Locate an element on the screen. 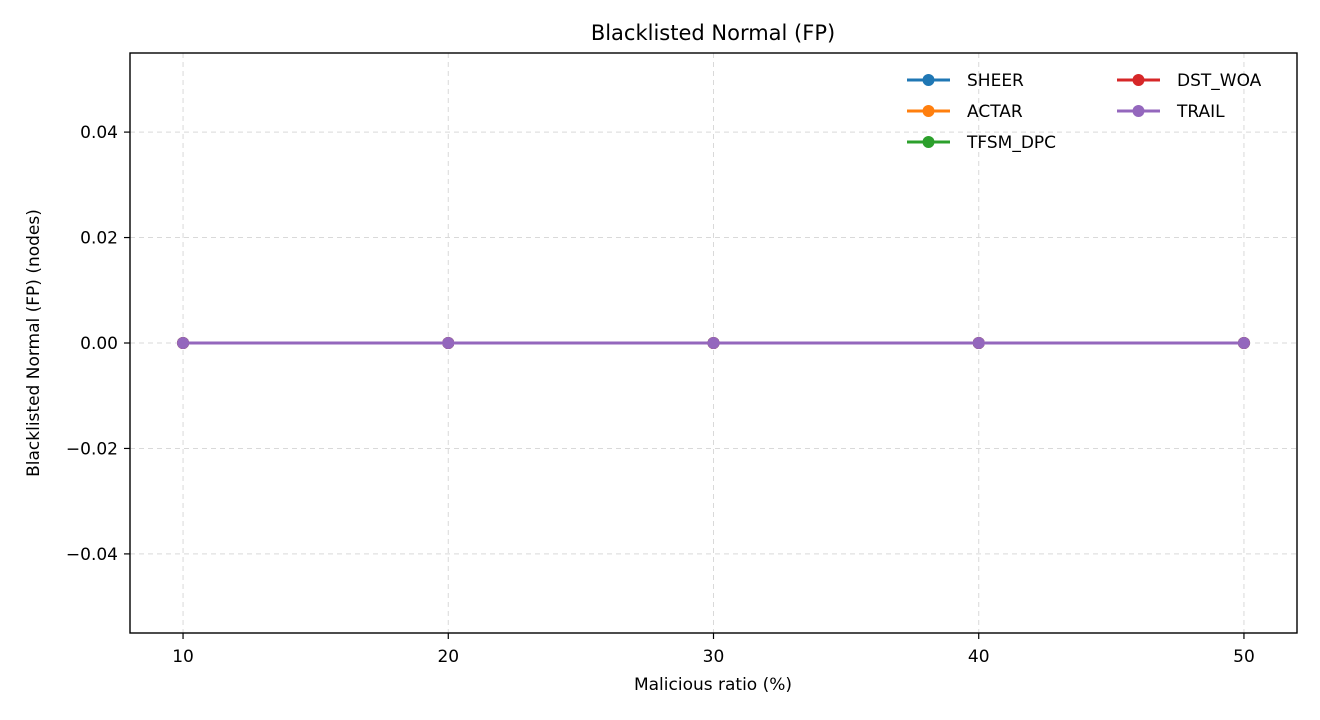  x-tick-label: 50 is located at coordinates (1244, 657).